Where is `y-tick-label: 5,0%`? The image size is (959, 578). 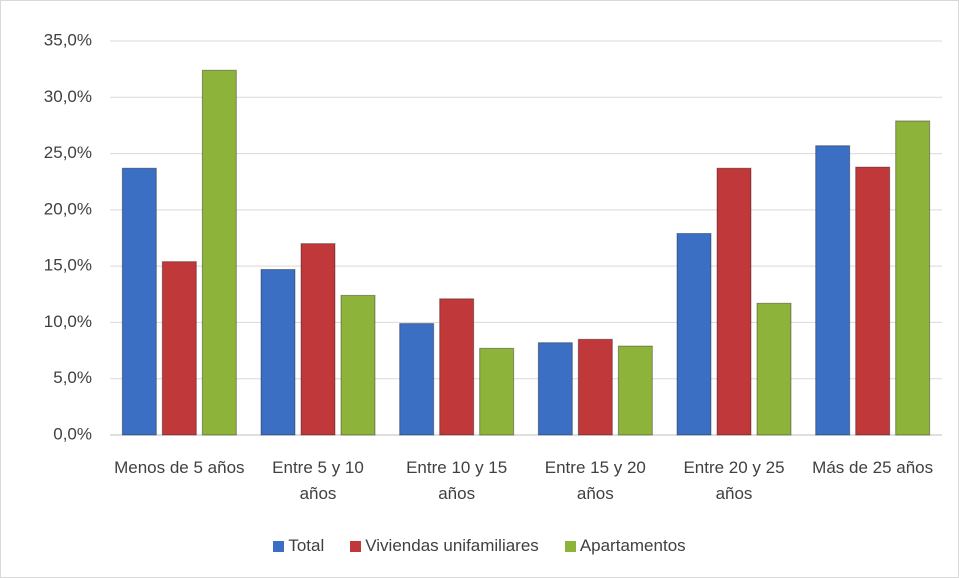
y-tick-label: 5,0% is located at coordinates (72, 377).